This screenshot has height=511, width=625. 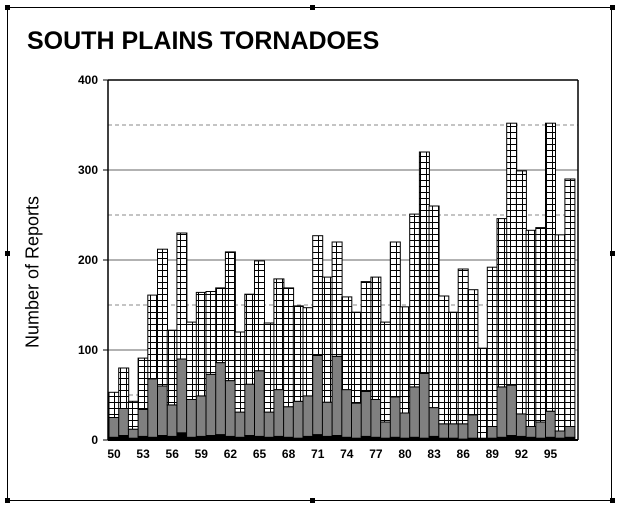 What do you see at coordinates (173, 454) in the screenshot?
I see `x-tick-label: 56` at bounding box center [173, 454].